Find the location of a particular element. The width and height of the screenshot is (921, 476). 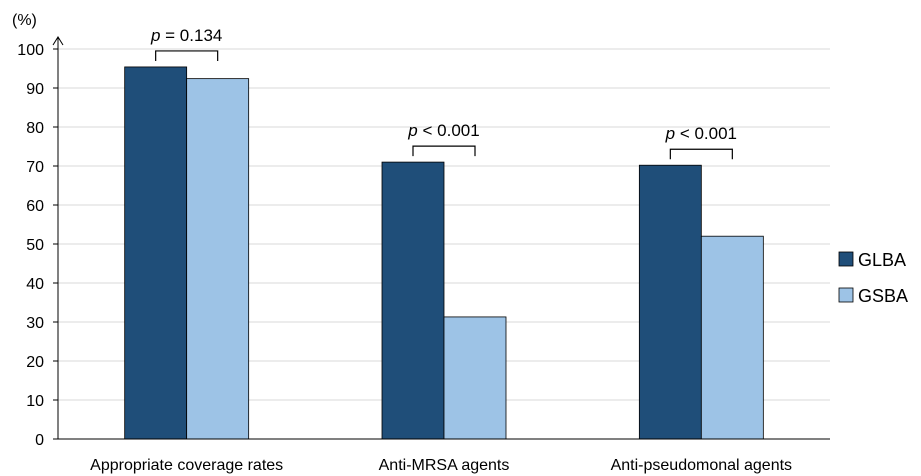

y-axis-arrow is located at coordinates (58, 41).